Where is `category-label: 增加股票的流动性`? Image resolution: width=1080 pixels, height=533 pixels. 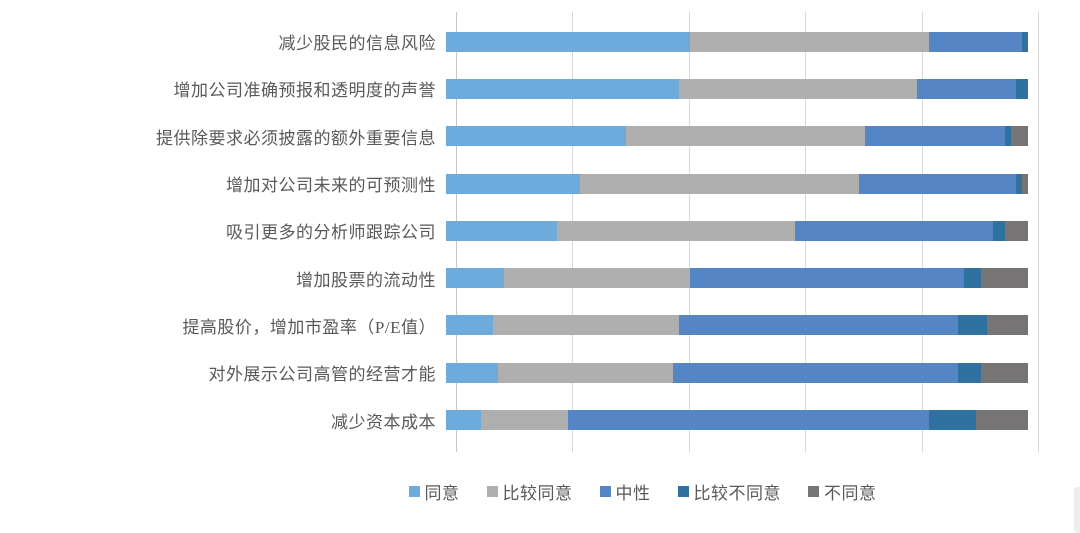 category-label: 增加股票的流动性 is located at coordinates (366, 280).